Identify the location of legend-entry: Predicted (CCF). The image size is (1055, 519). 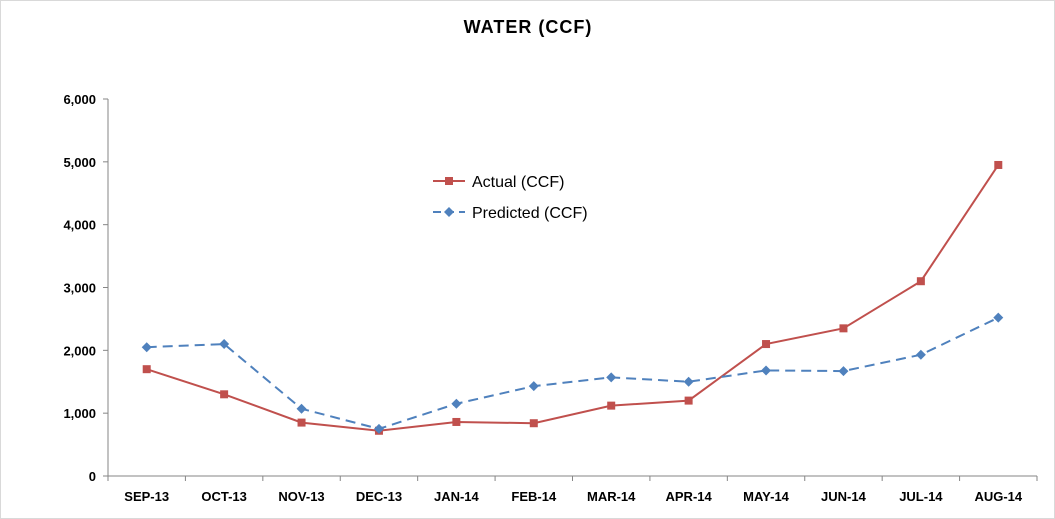
(510, 213).